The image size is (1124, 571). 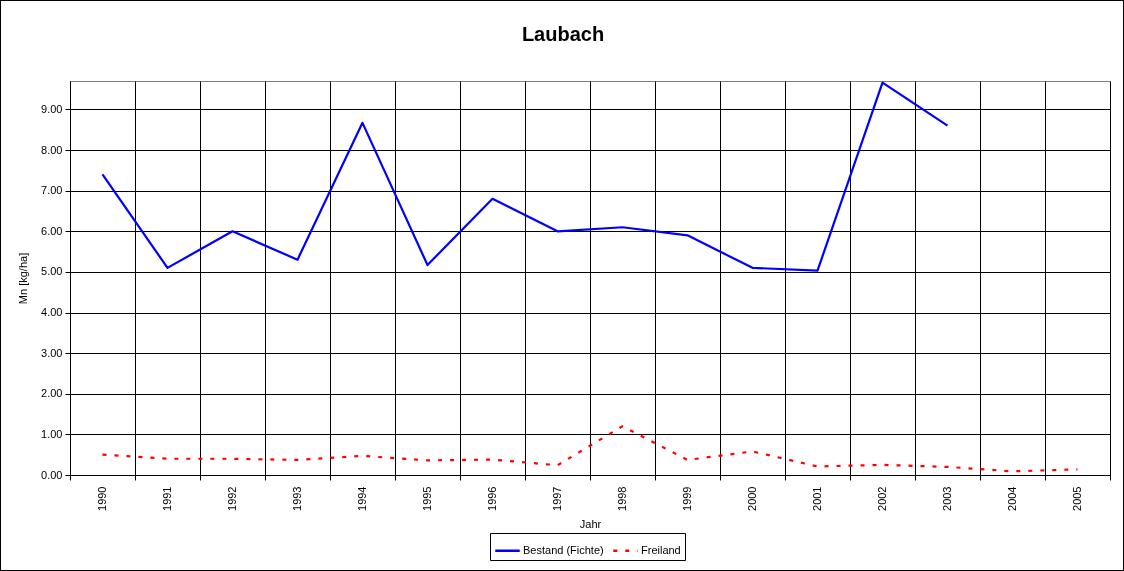 I want to click on x-tick-label: 2003, so click(x=947, y=498).